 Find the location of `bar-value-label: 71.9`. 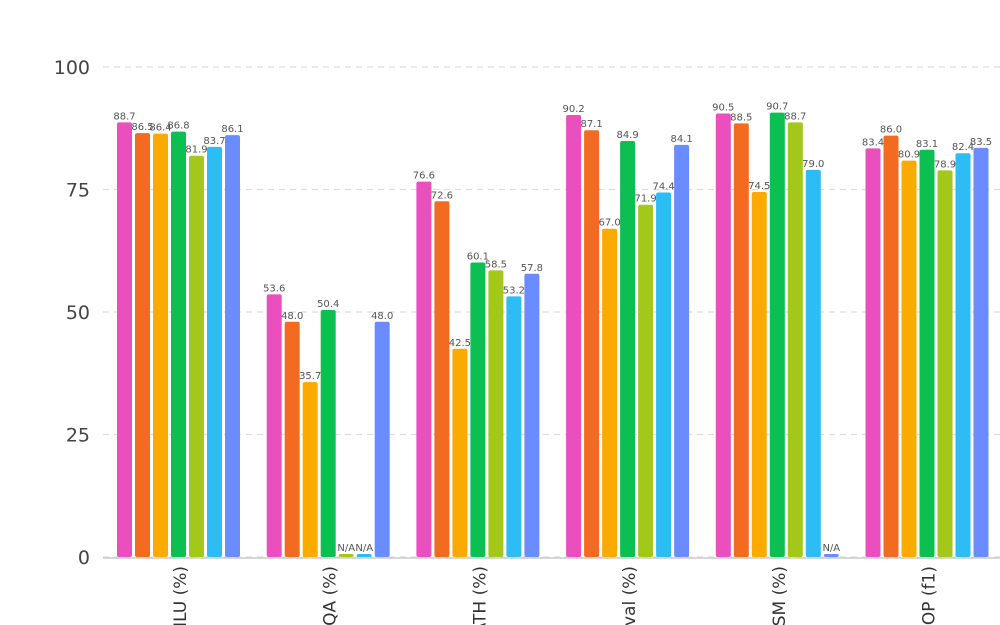

bar-value-label: 71.9 is located at coordinates (645, 199).